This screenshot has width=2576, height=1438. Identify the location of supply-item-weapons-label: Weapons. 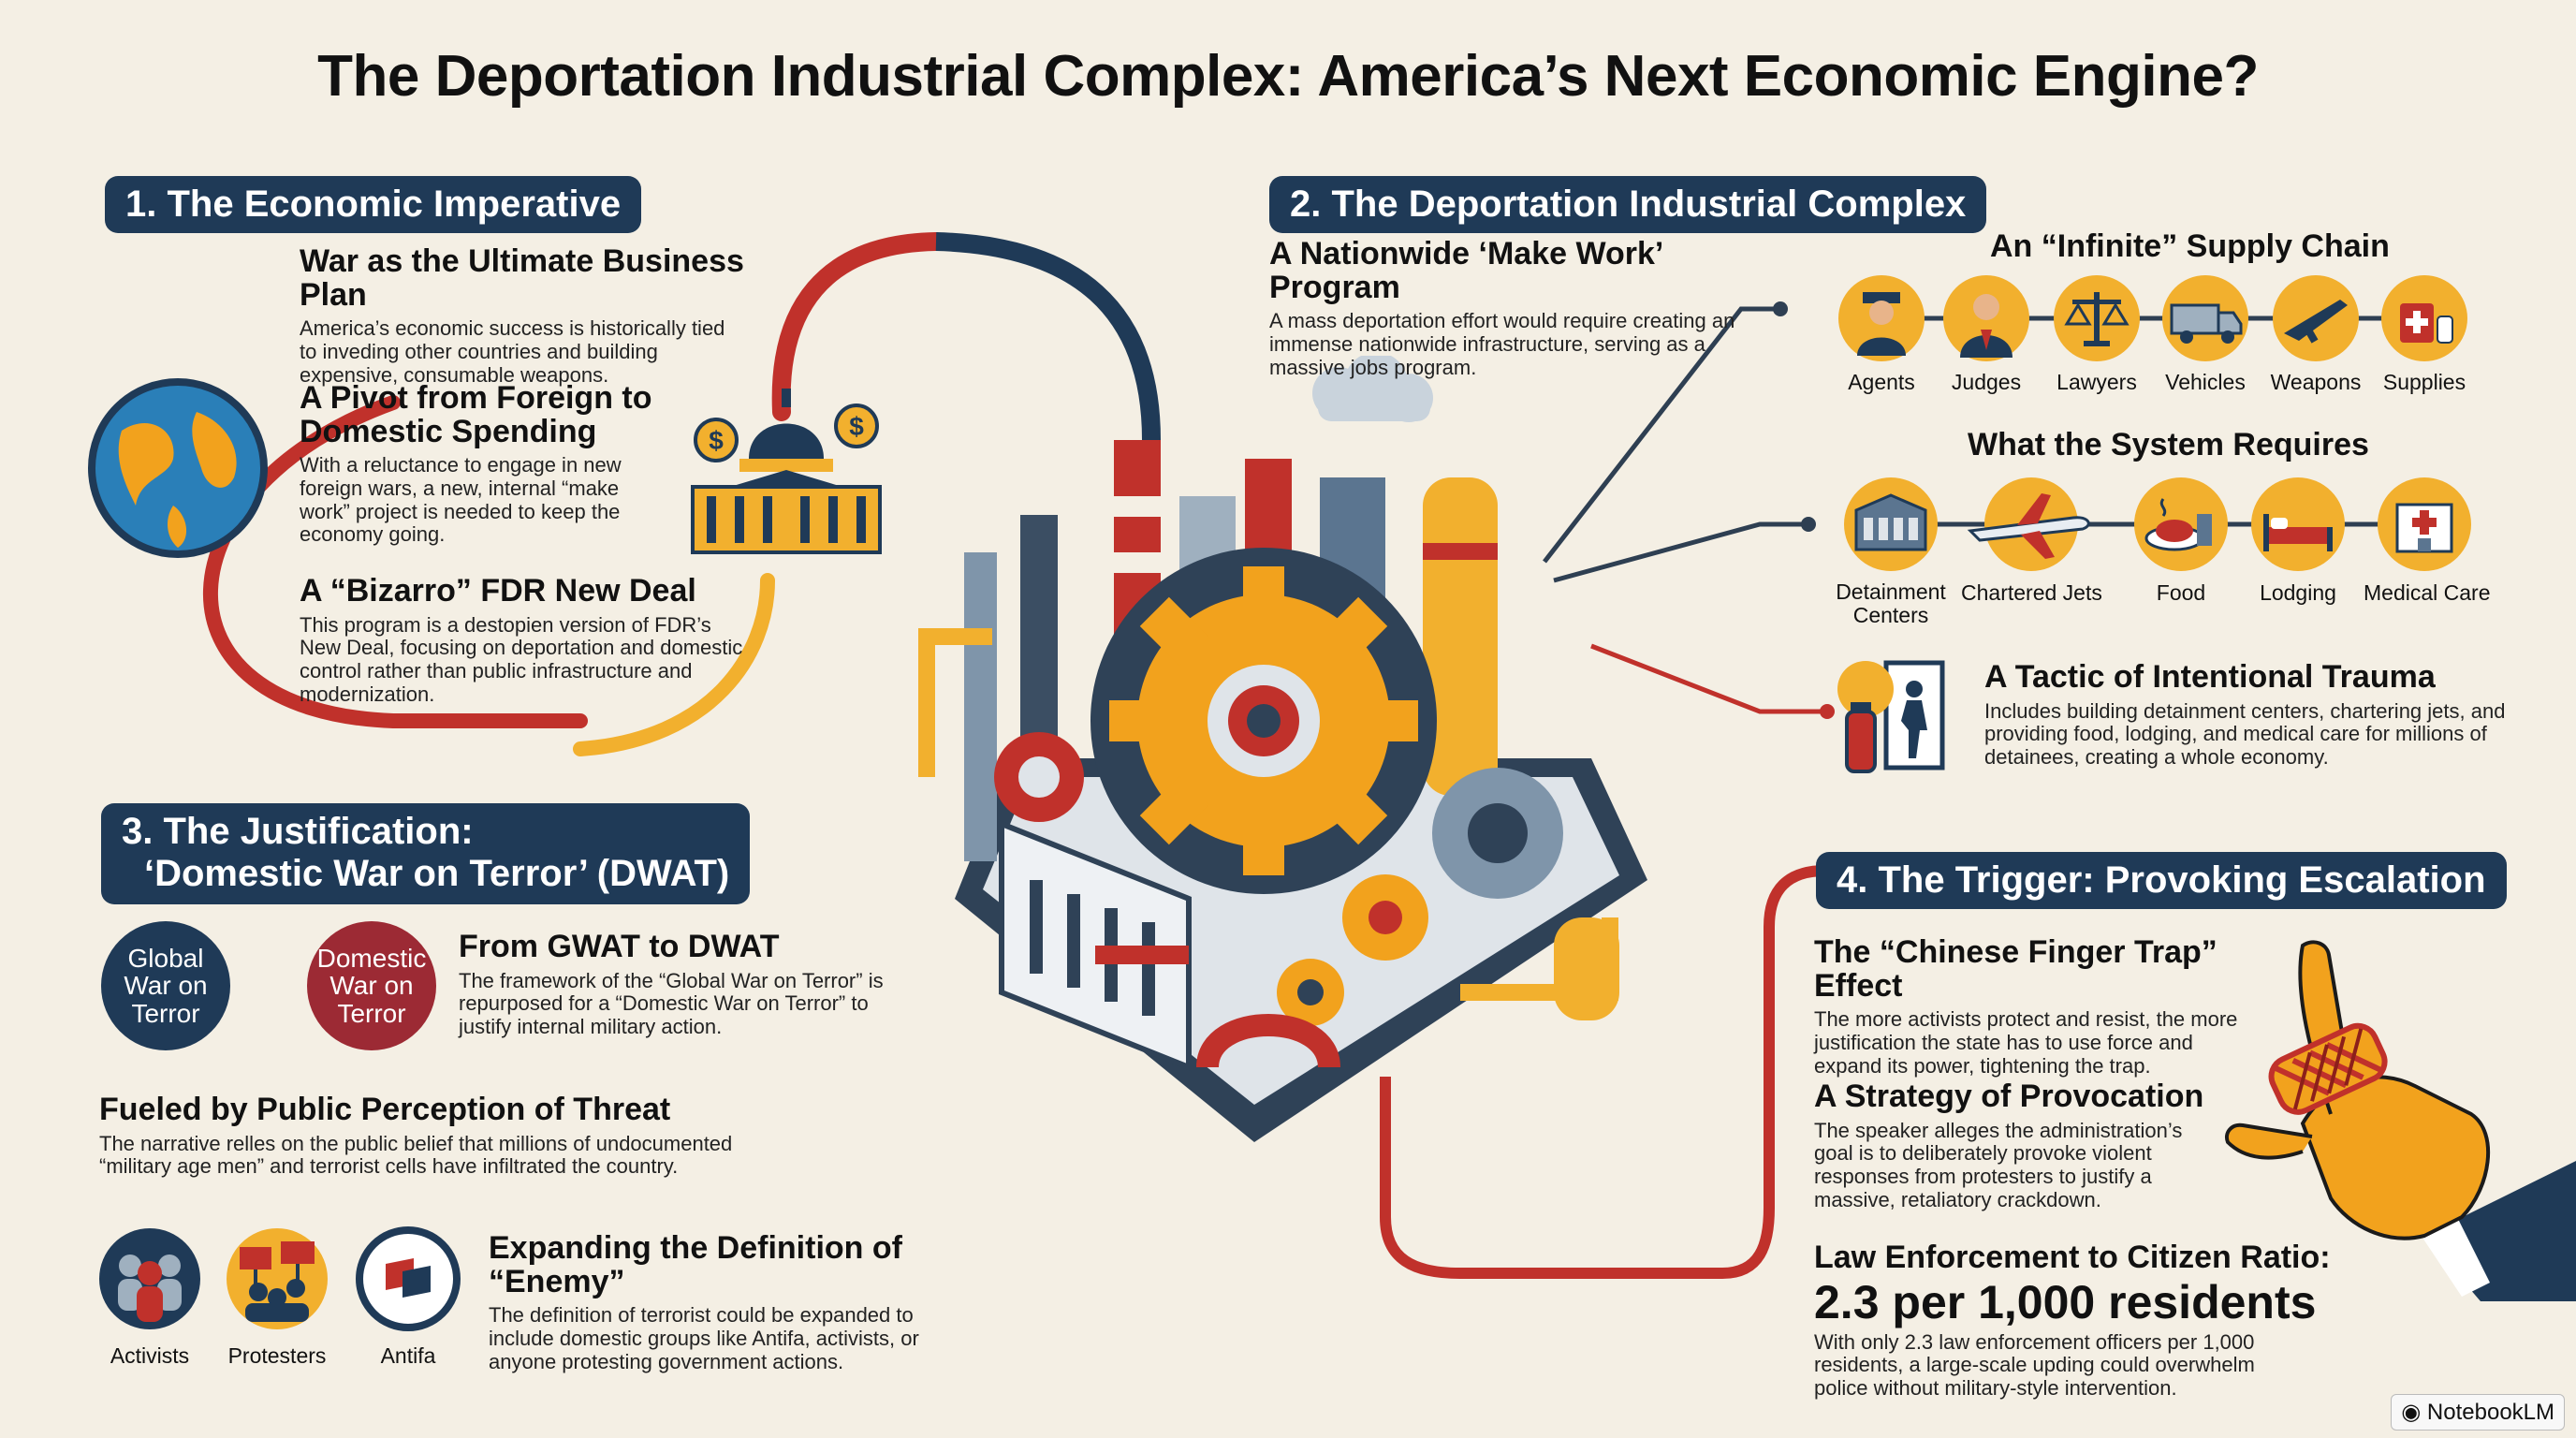
(2316, 382).